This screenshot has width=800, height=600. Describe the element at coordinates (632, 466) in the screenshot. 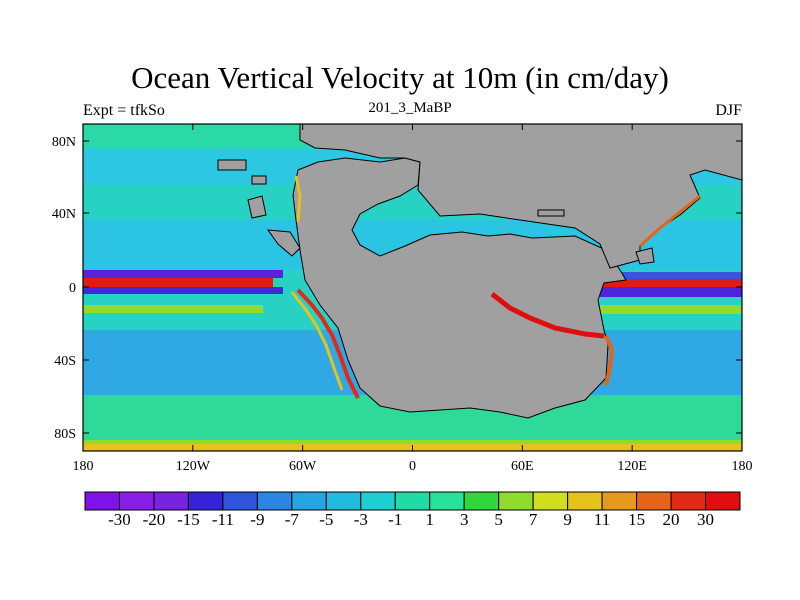

I see `x-tick-label: 120E` at that location.